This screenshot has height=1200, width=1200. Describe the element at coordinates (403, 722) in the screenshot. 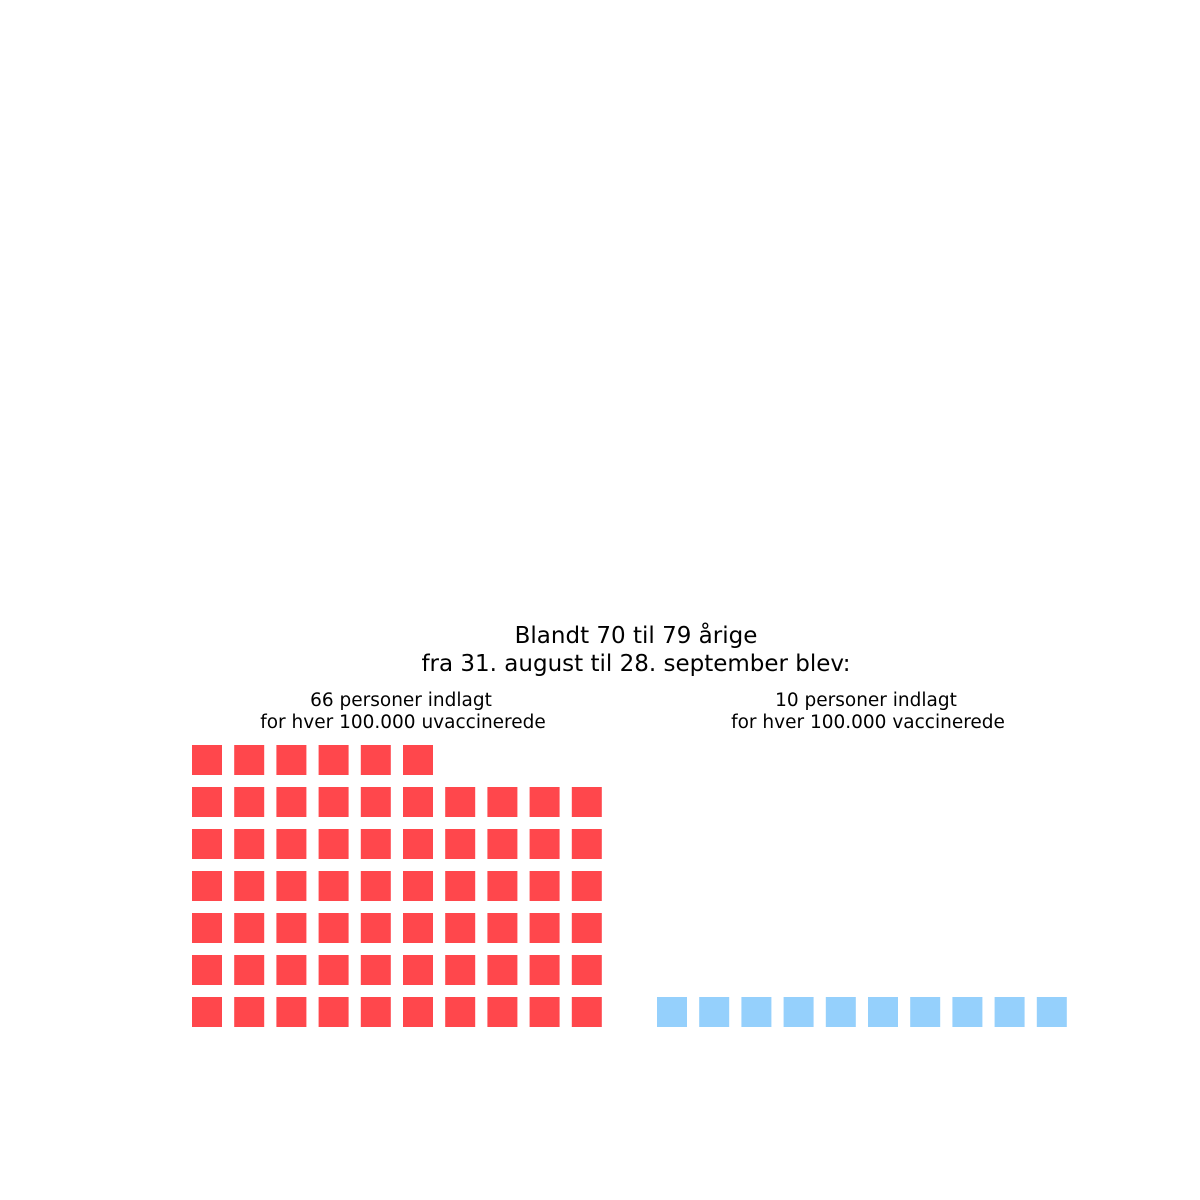

I see `unvaccinated-label-line-2: for hver 100.000 uvaccinerede` at that location.